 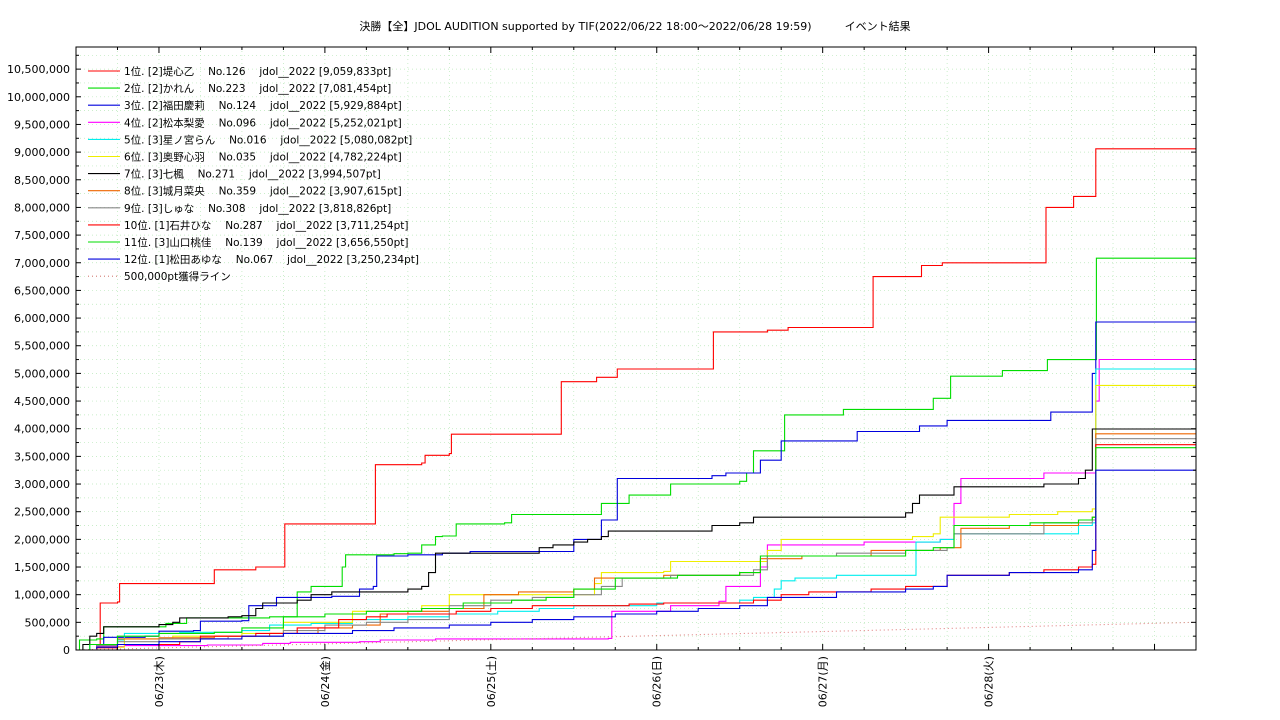 What do you see at coordinates (491, 681) in the screenshot?
I see `x-tick-label: 06/25(土)` at bounding box center [491, 681].